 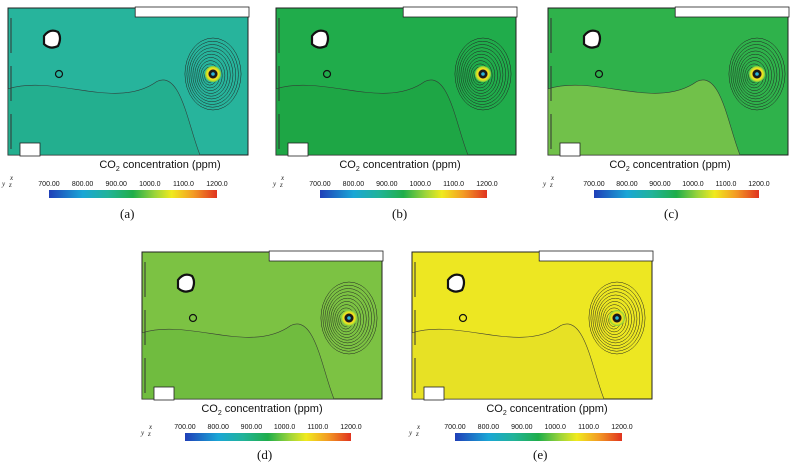 I want to click on panel-caption: (d), so click(x=265, y=454).